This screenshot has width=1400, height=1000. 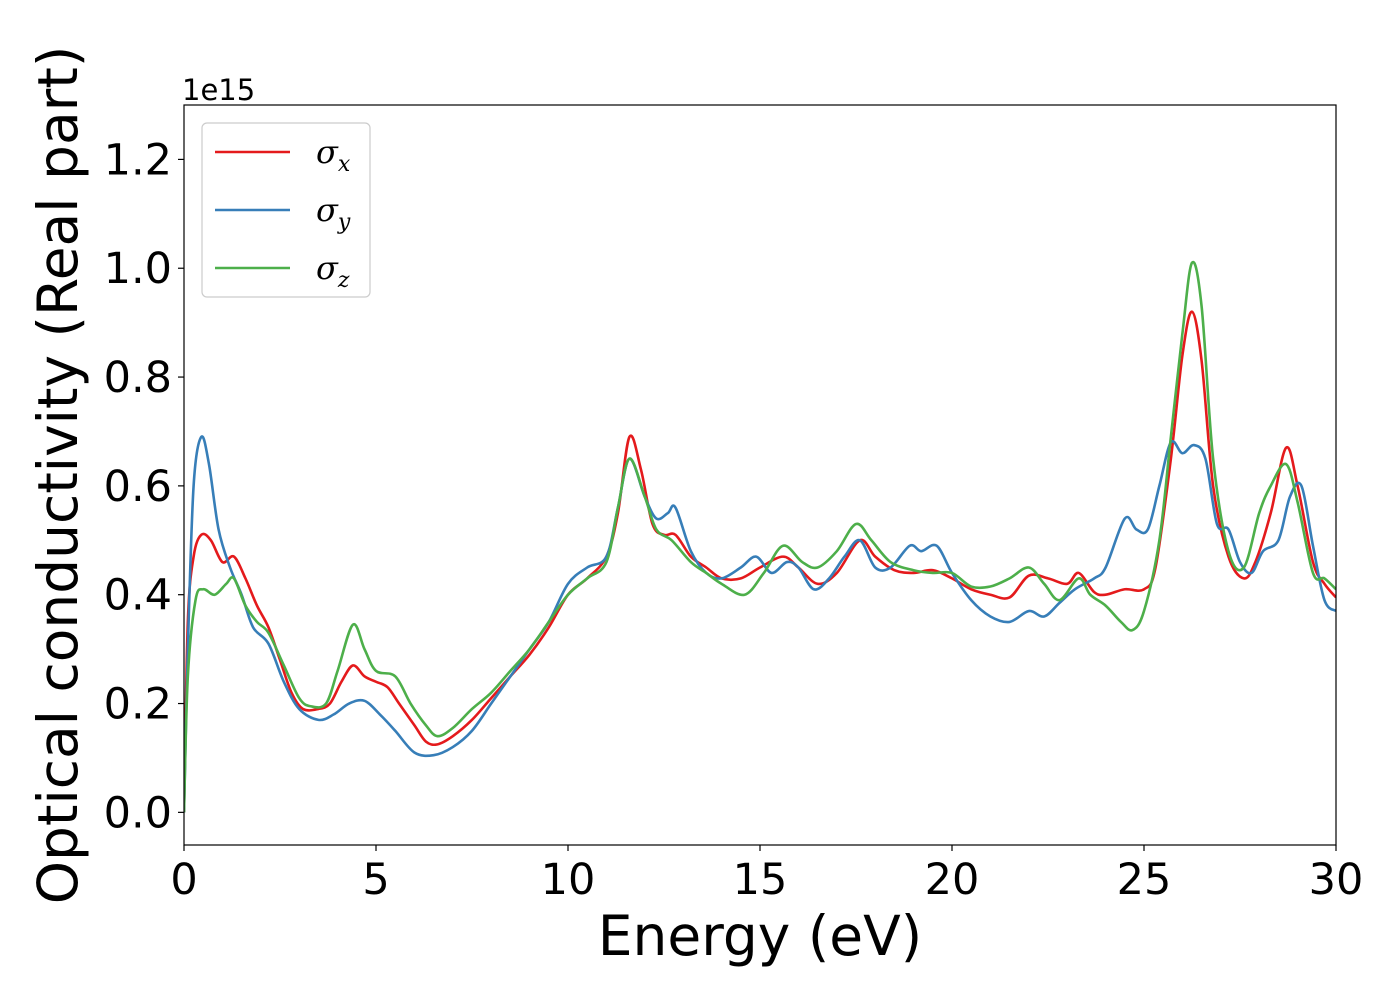 What do you see at coordinates (760, 880) in the screenshot?
I see `x-tick-label: 15` at bounding box center [760, 880].